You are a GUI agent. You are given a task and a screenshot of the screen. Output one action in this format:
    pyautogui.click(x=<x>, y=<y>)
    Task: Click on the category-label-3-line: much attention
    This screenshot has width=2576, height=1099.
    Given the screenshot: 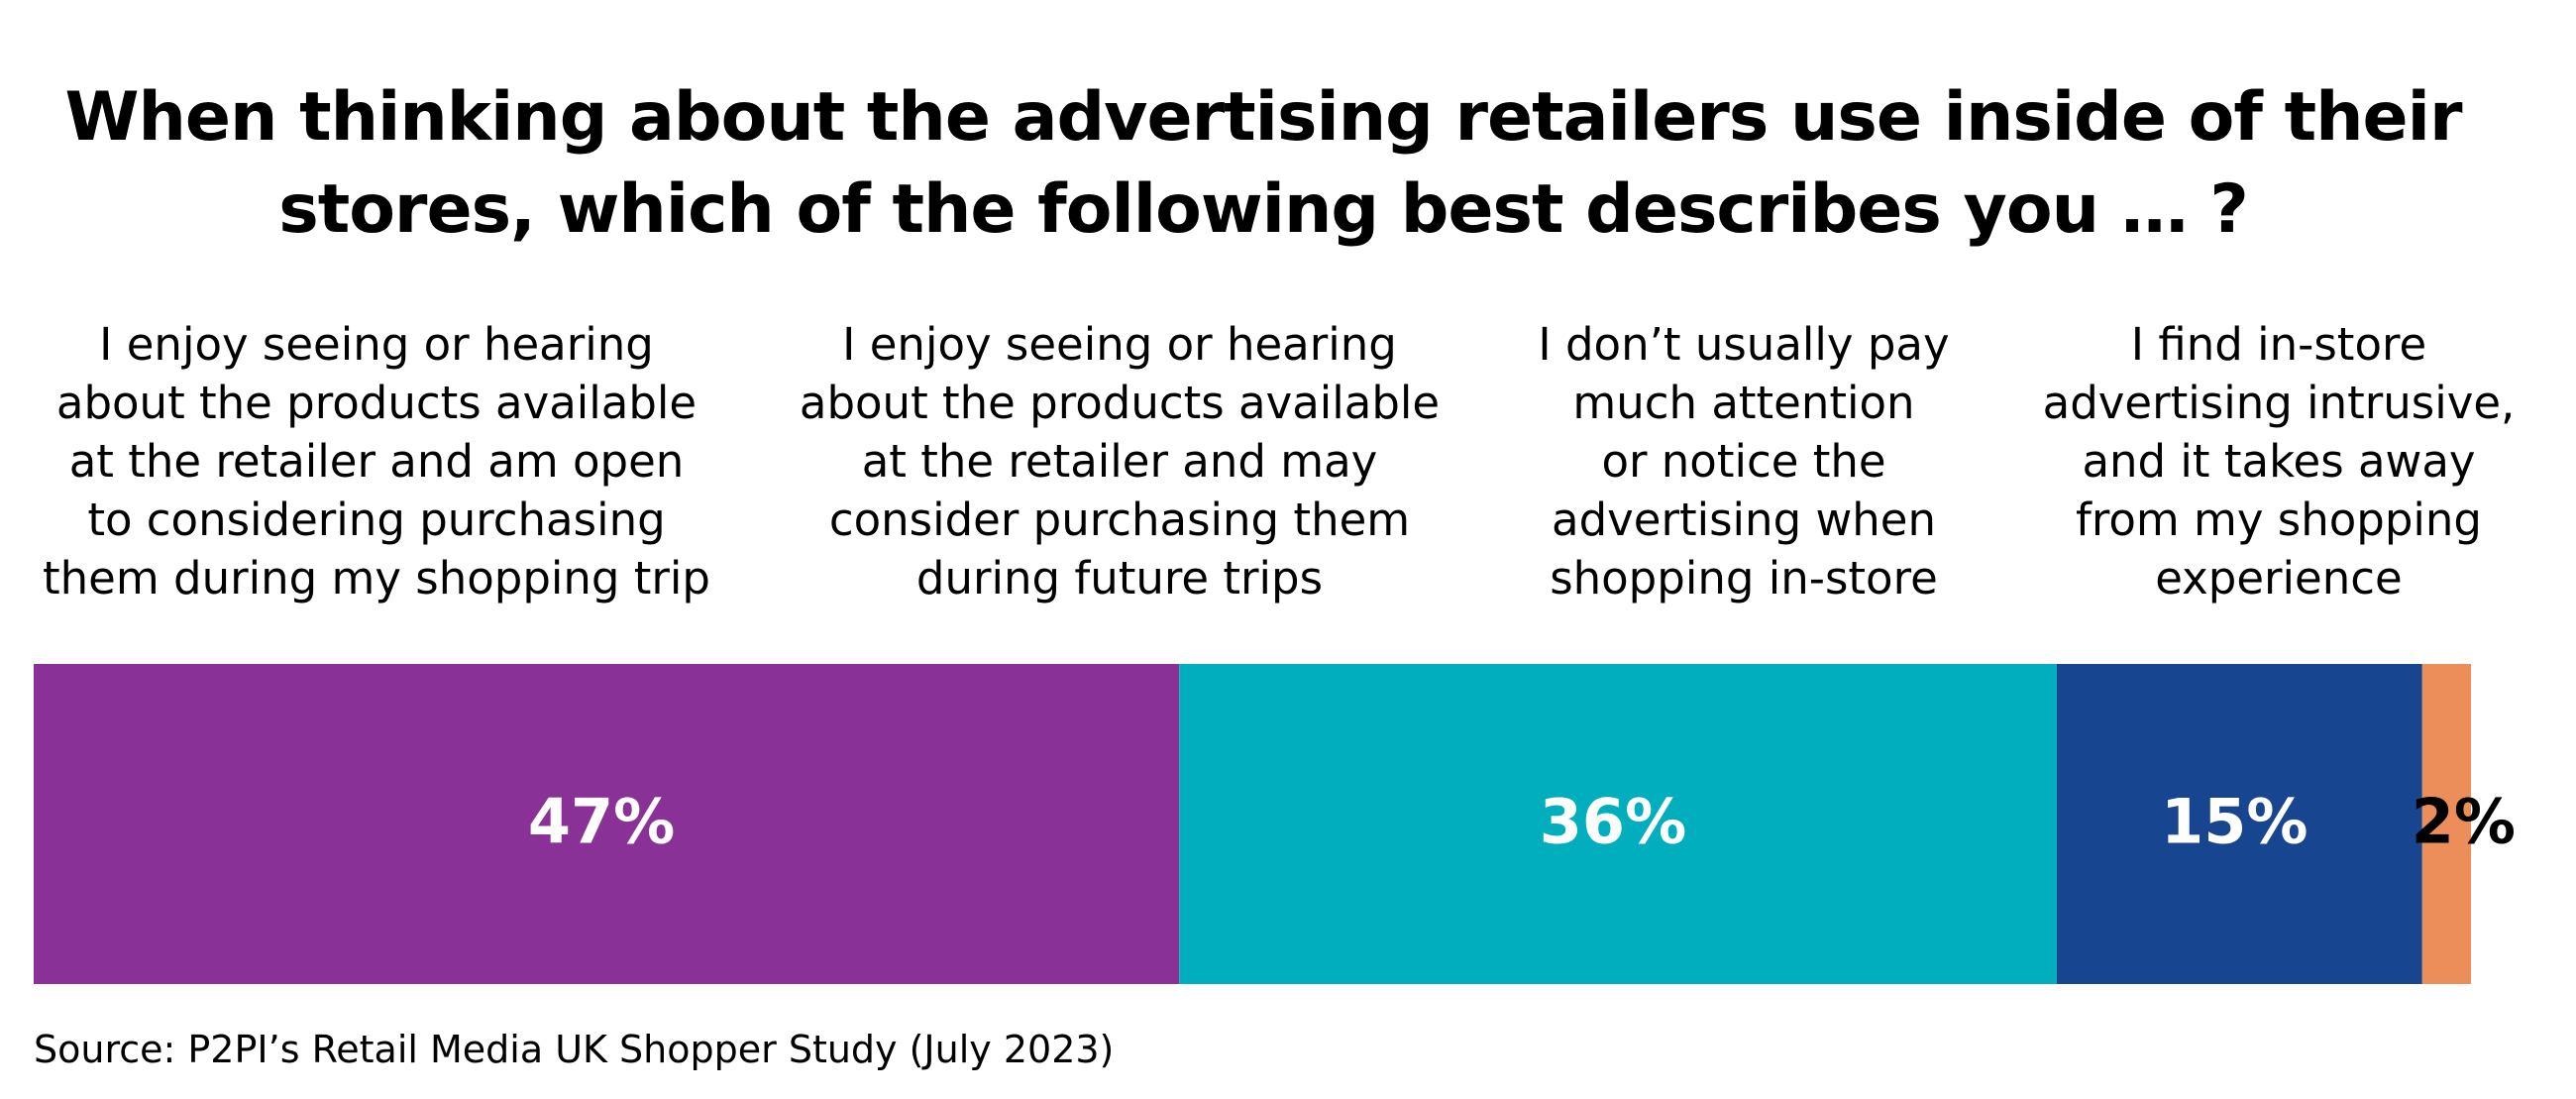 What is the action you would take?
    pyautogui.click(x=1743, y=403)
    